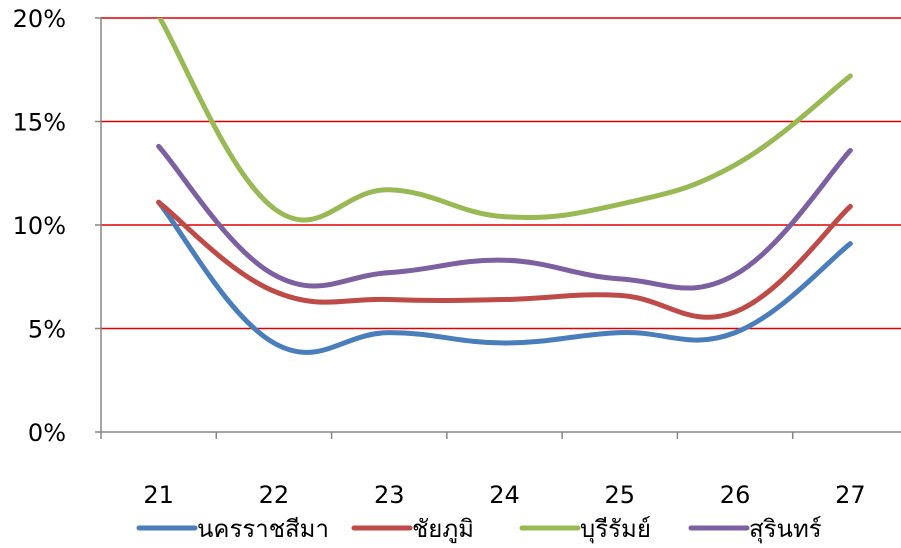  I want to click on legend-item: นครราชสีมา, so click(232, 529).